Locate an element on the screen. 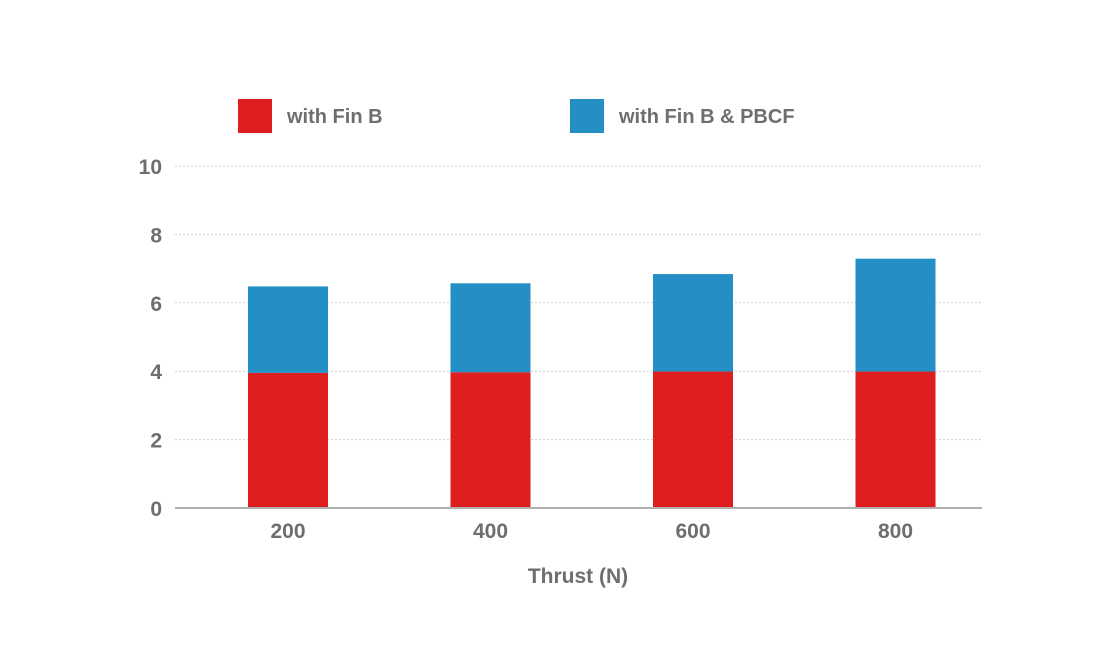 This screenshot has width=1120, height=648. x-tick-label-200: 200 is located at coordinates (287, 531).